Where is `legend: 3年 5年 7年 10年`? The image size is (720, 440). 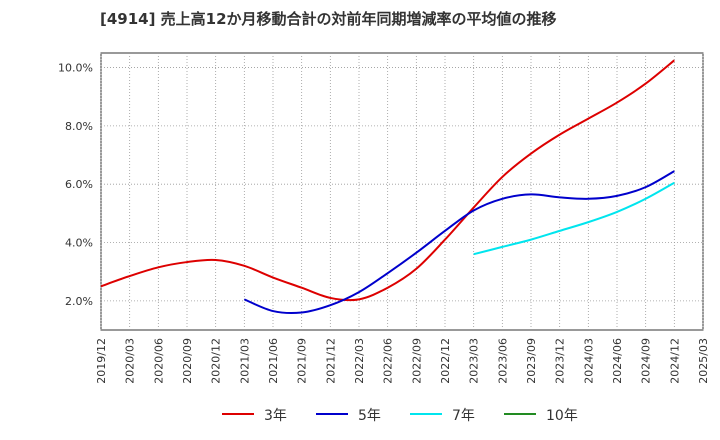
legend: 3年 5年 7年 10年 is located at coordinates (400, 416).